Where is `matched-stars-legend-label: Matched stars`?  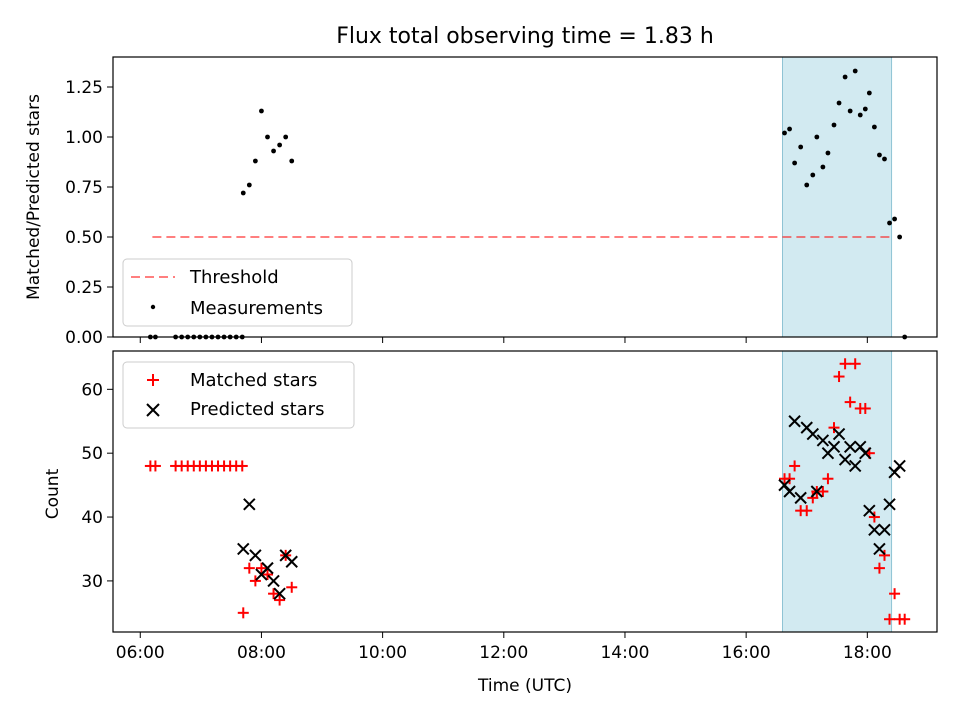 matched-stars-legend-label: Matched stars is located at coordinates (253, 380).